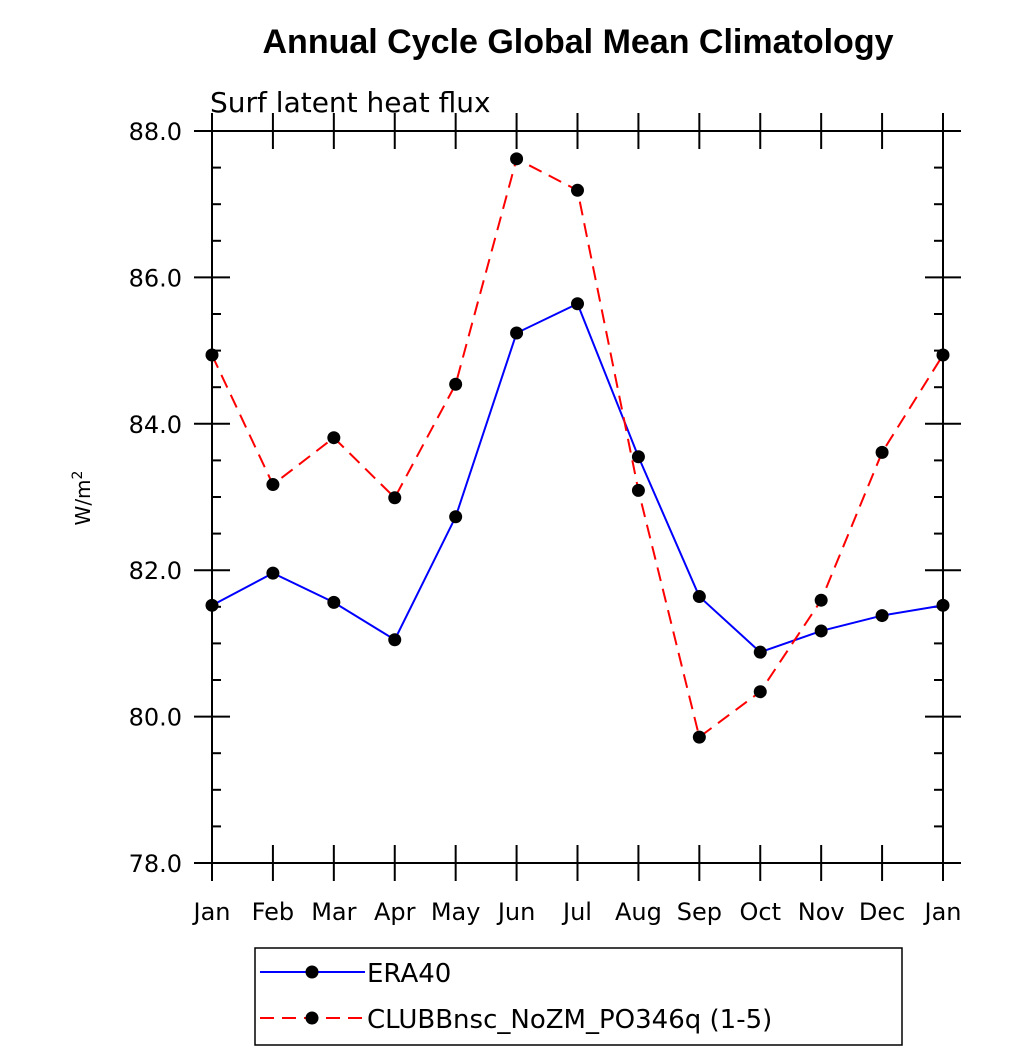 Image resolution: width=1030 pixels, height=1052 pixels. Describe the element at coordinates (333, 912) in the screenshot. I see `x-tick-label: Mar` at that location.